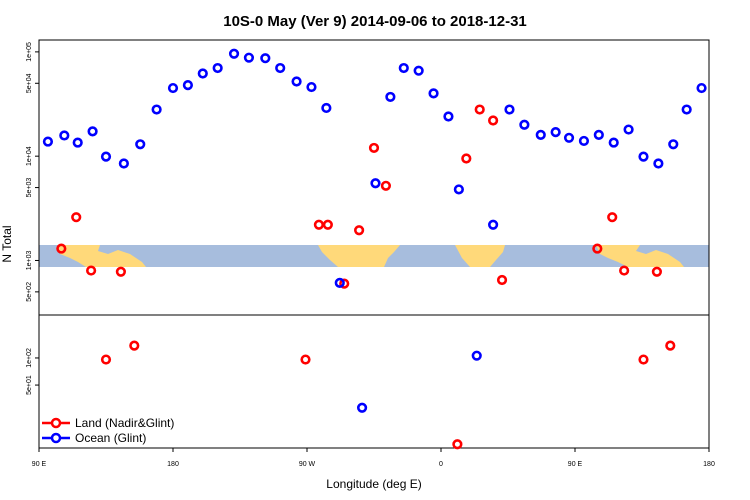 This screenshot has width=750, height=500. What do you see at coordinates (307, 464) in the screenshot?
I see `x-tick-label: 90 W` at bounding box center [307, 464].